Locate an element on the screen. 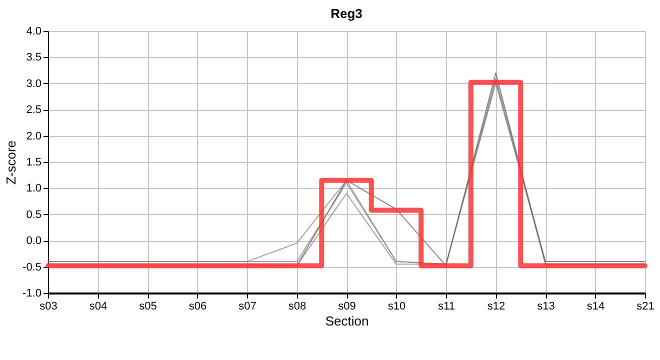  y-tick-label: 3.0 is located at coordinates (34, 84).